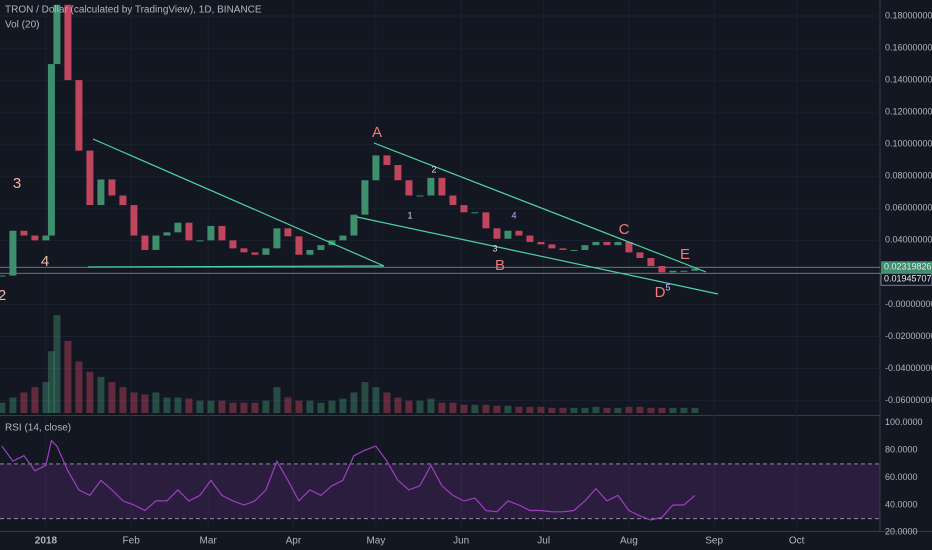  I want to click on y-tick-label: 0.14000000, so click(908, 79).